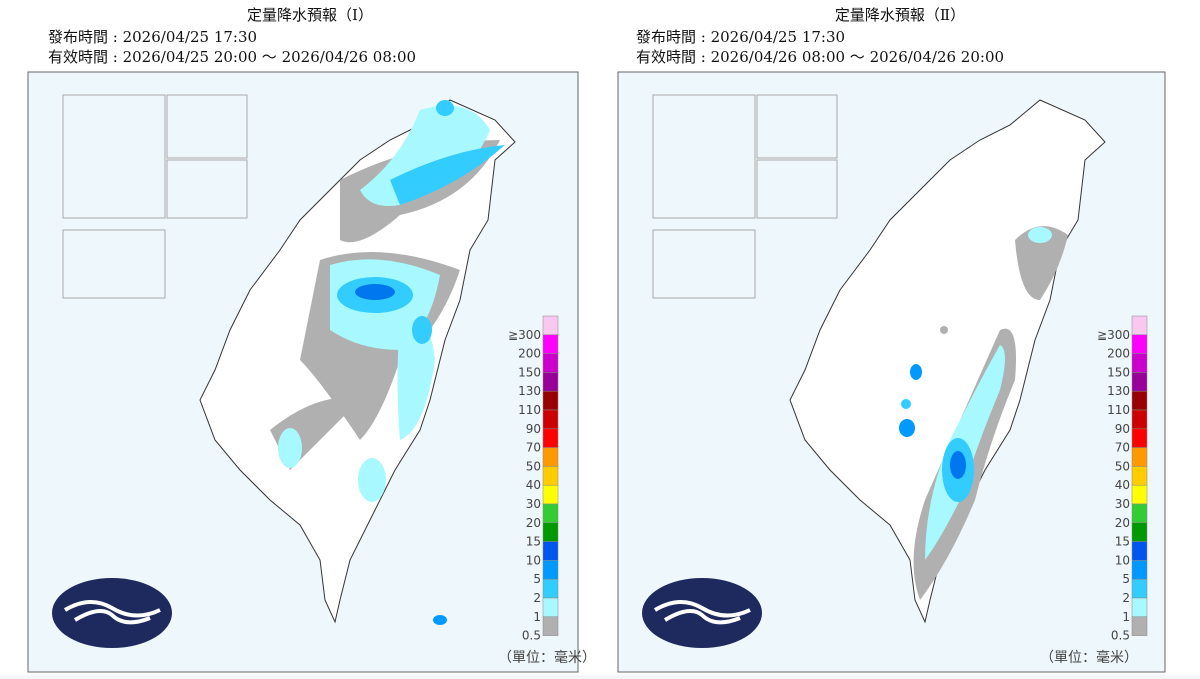 This screenshot has height=679, width=1200. Describe the element at coordinates (310, 15) in the screenshot. I see `panel-title: 定量降水預報（Ⅰ）` at that location.